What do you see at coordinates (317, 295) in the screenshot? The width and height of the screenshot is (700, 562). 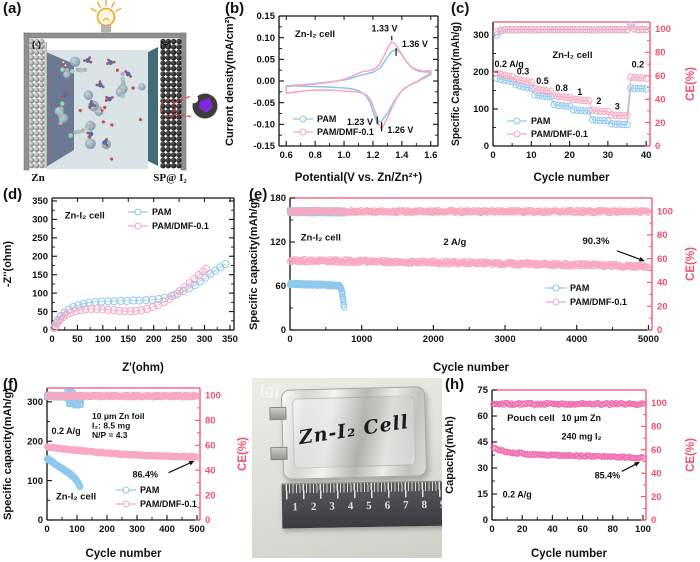 I see `series-pam-capacity` at bounding box center [317, 295].